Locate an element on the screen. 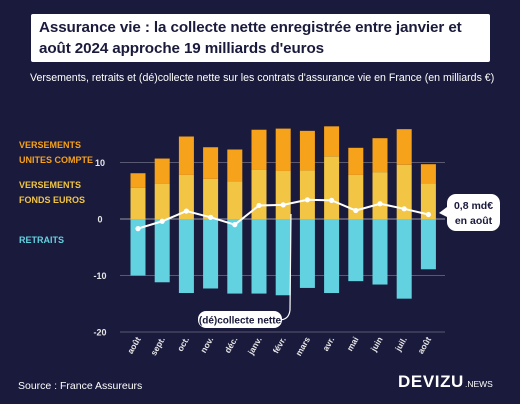 This screenshot has height=404, width=520. x-tick-label: juin is located at coordinates (376, 344).